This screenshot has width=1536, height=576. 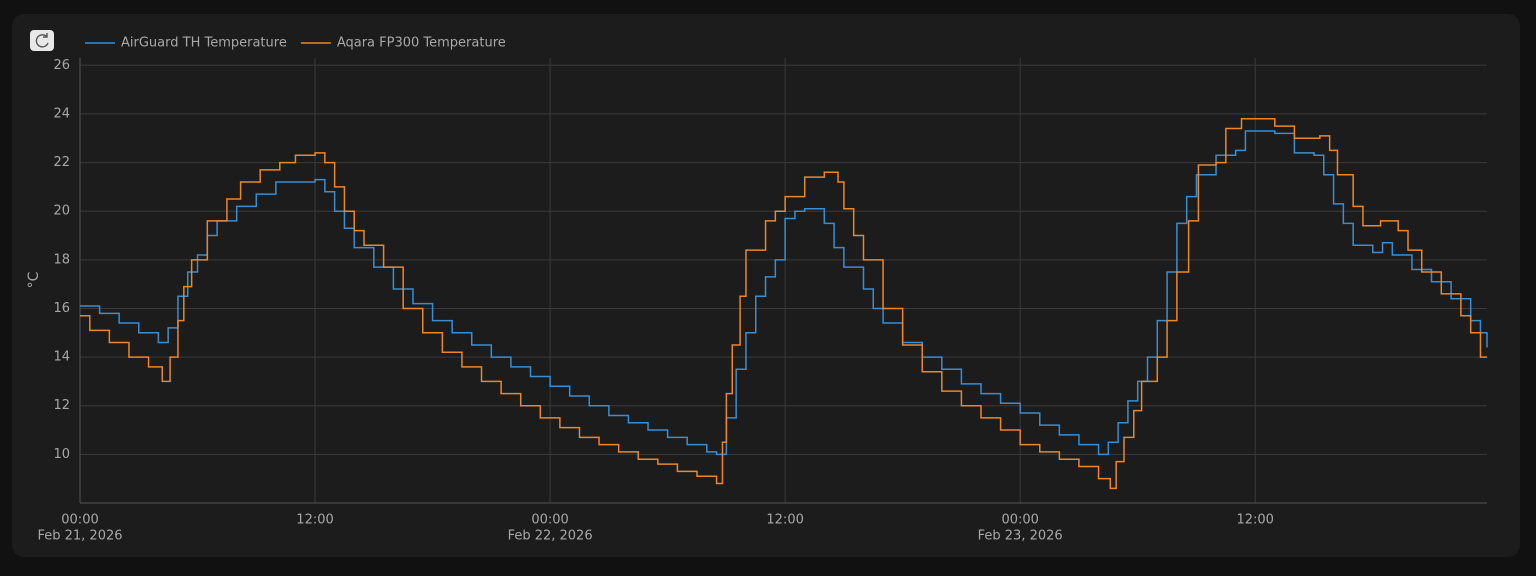 What do you see at coordinates (204, 43) in the screenshot?
I see `legend-label: AirGuard TH Temperature` at bounding box center [204, 43].